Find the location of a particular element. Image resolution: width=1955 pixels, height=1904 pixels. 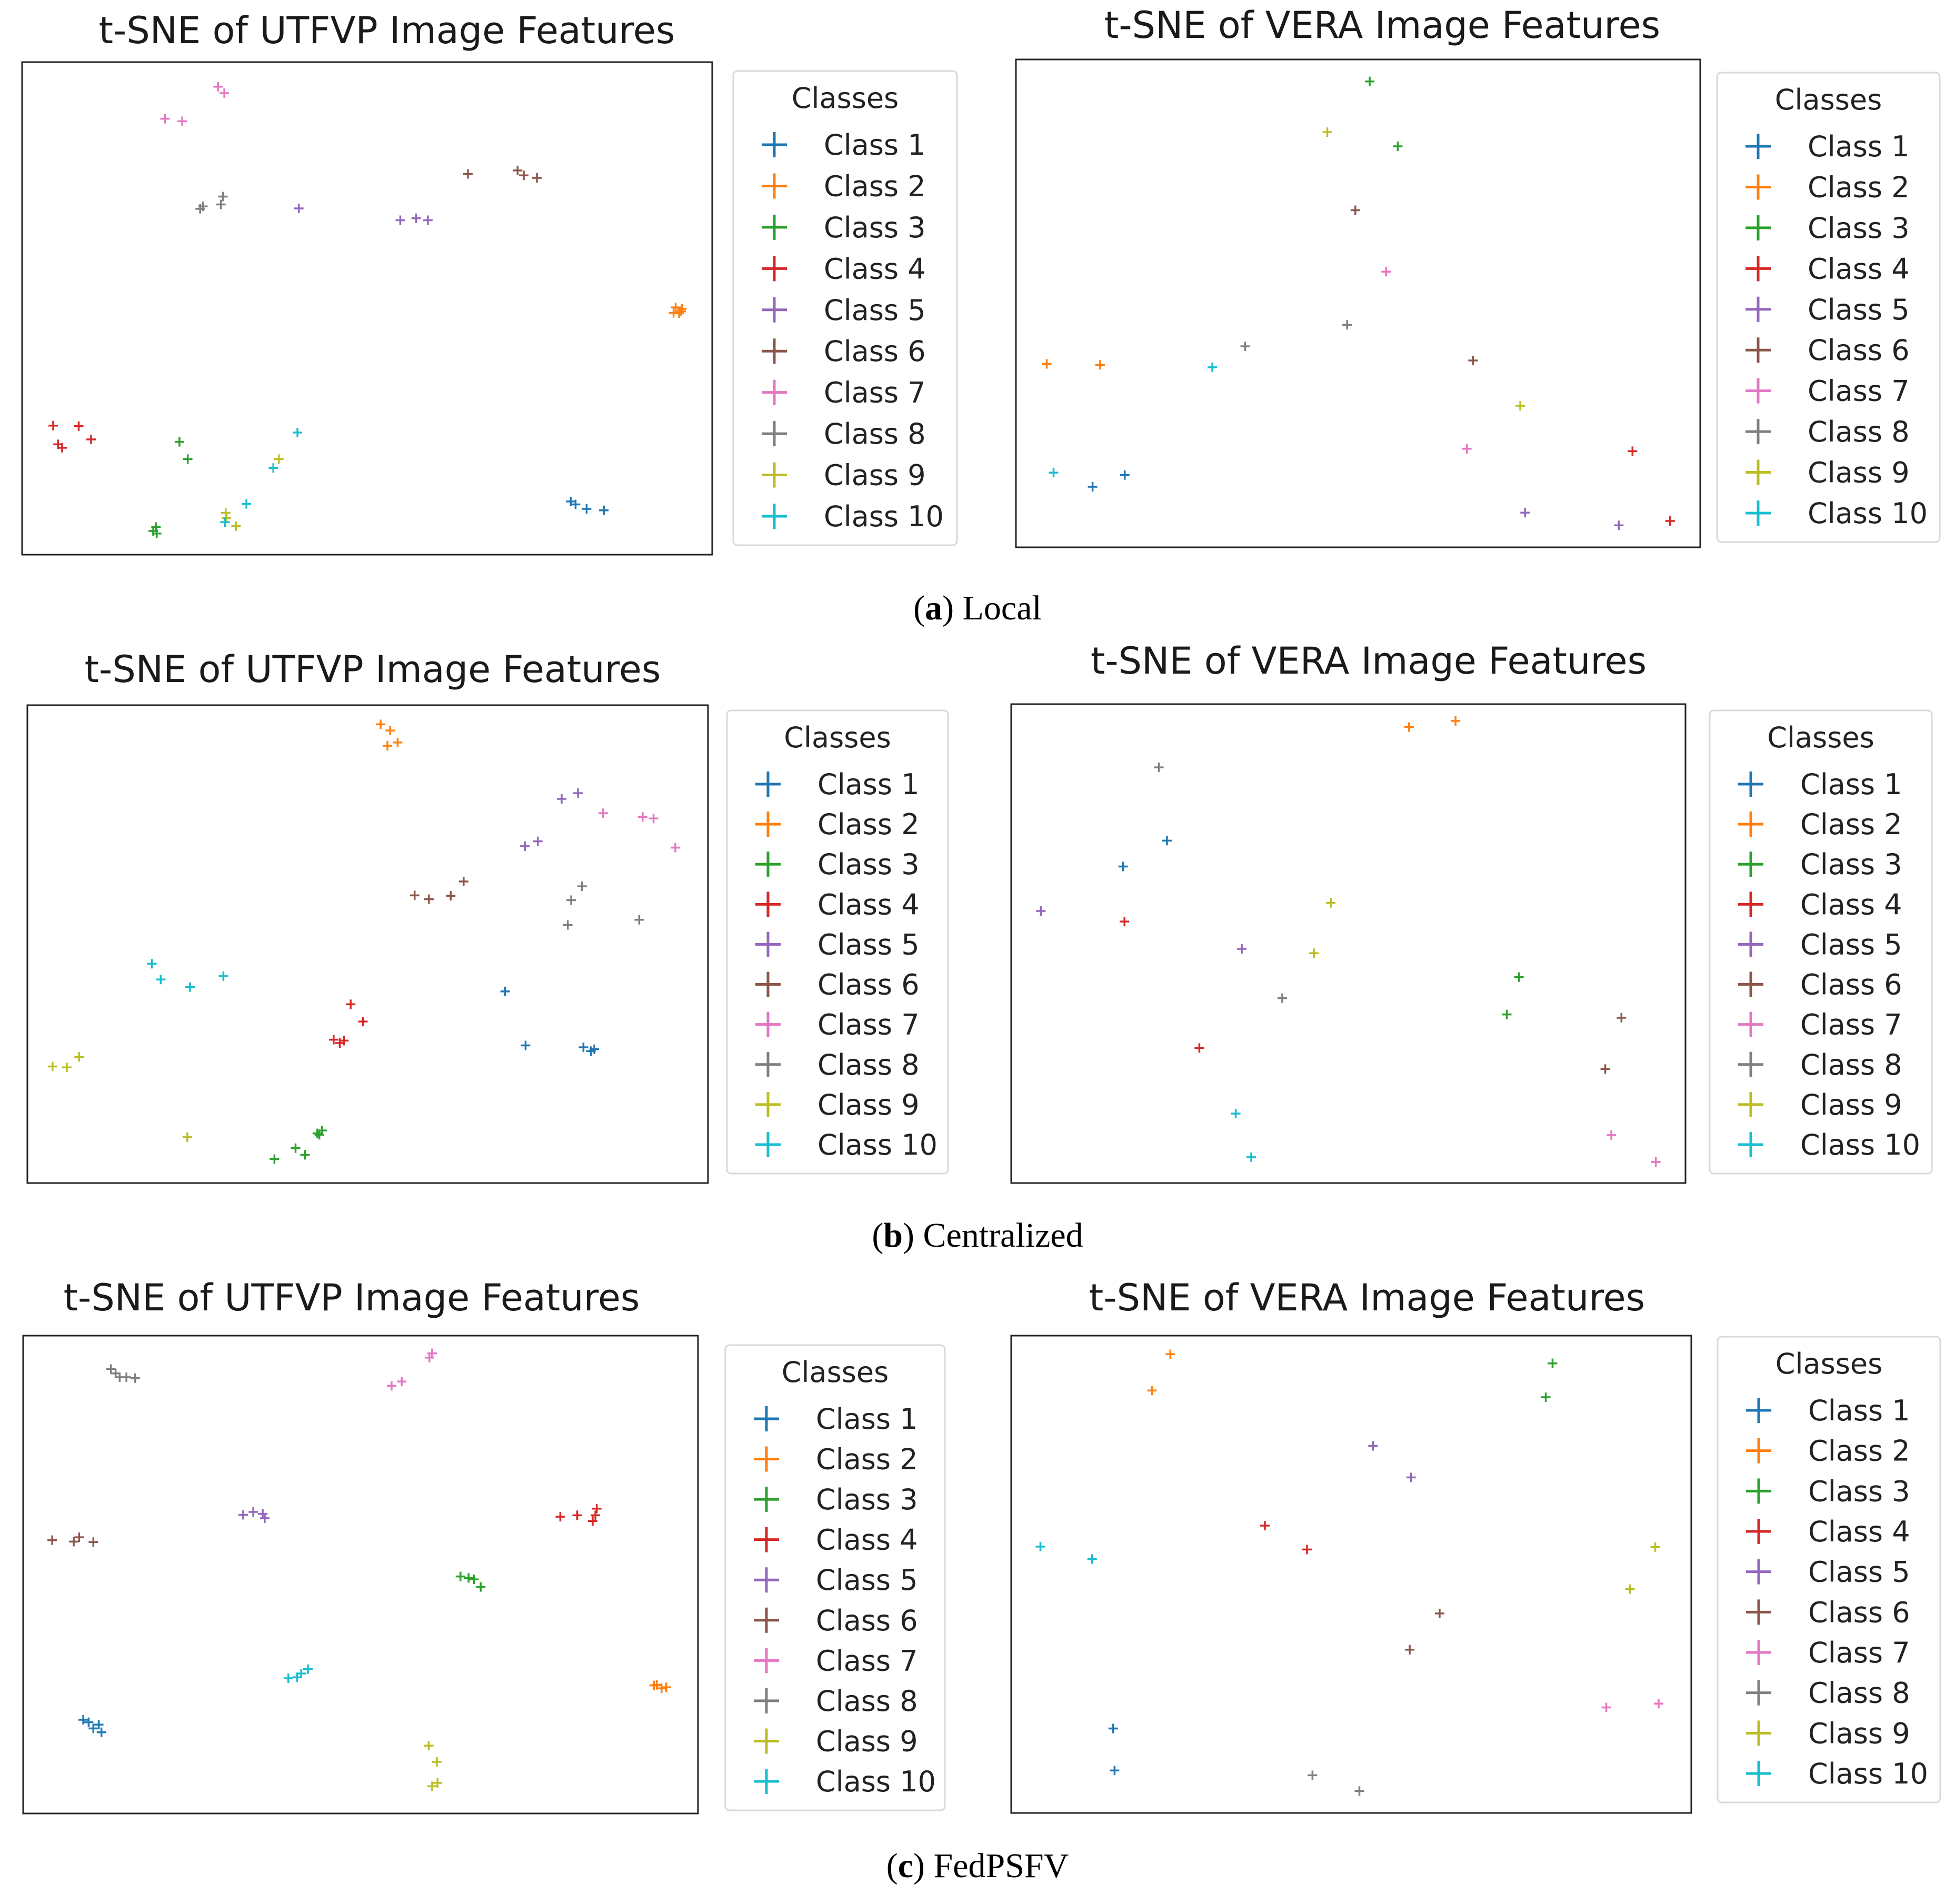

legend-item-7: Class 7 is located at coordinates (1828, 1652).